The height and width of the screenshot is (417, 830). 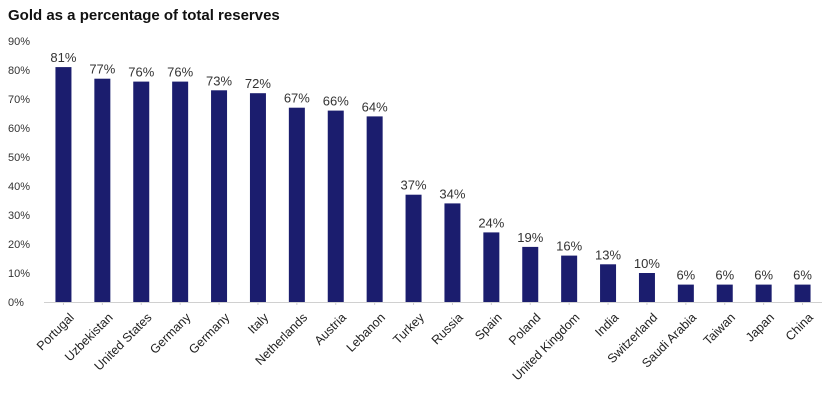 I want to click on data-label: 67%, so click(x=297, y=98).